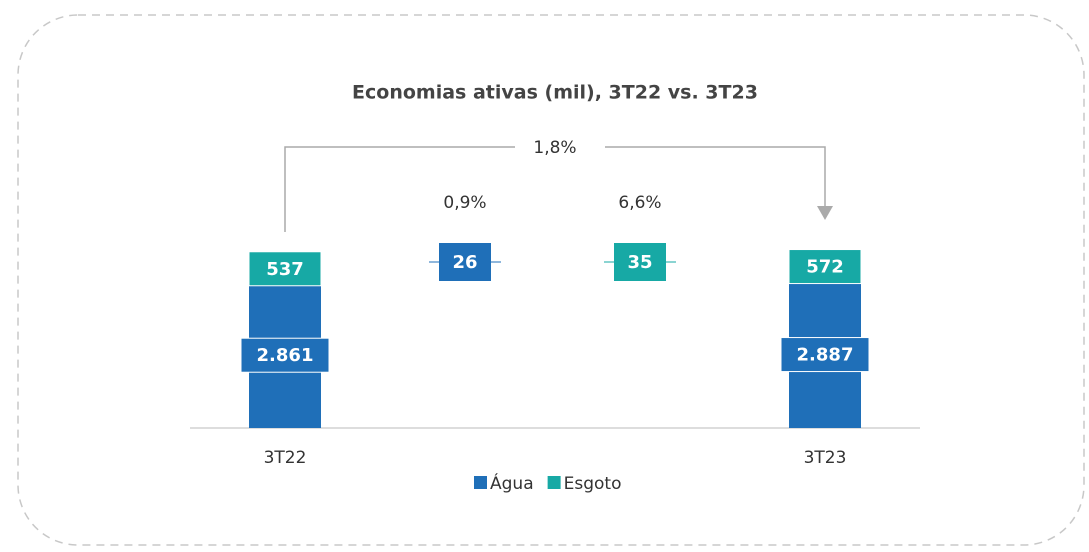 The image size is (1089, 552). I want to click on value-label: 2.861, so click(285, 355).